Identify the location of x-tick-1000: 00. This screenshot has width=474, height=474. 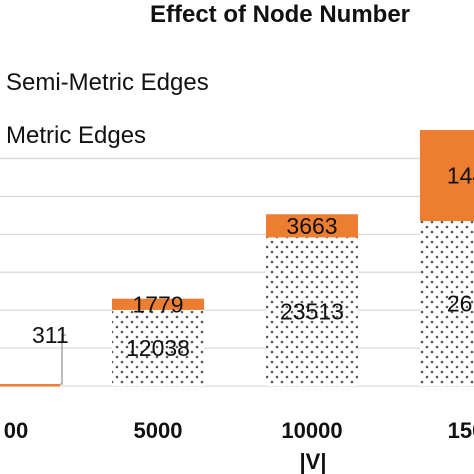
(16, 430).